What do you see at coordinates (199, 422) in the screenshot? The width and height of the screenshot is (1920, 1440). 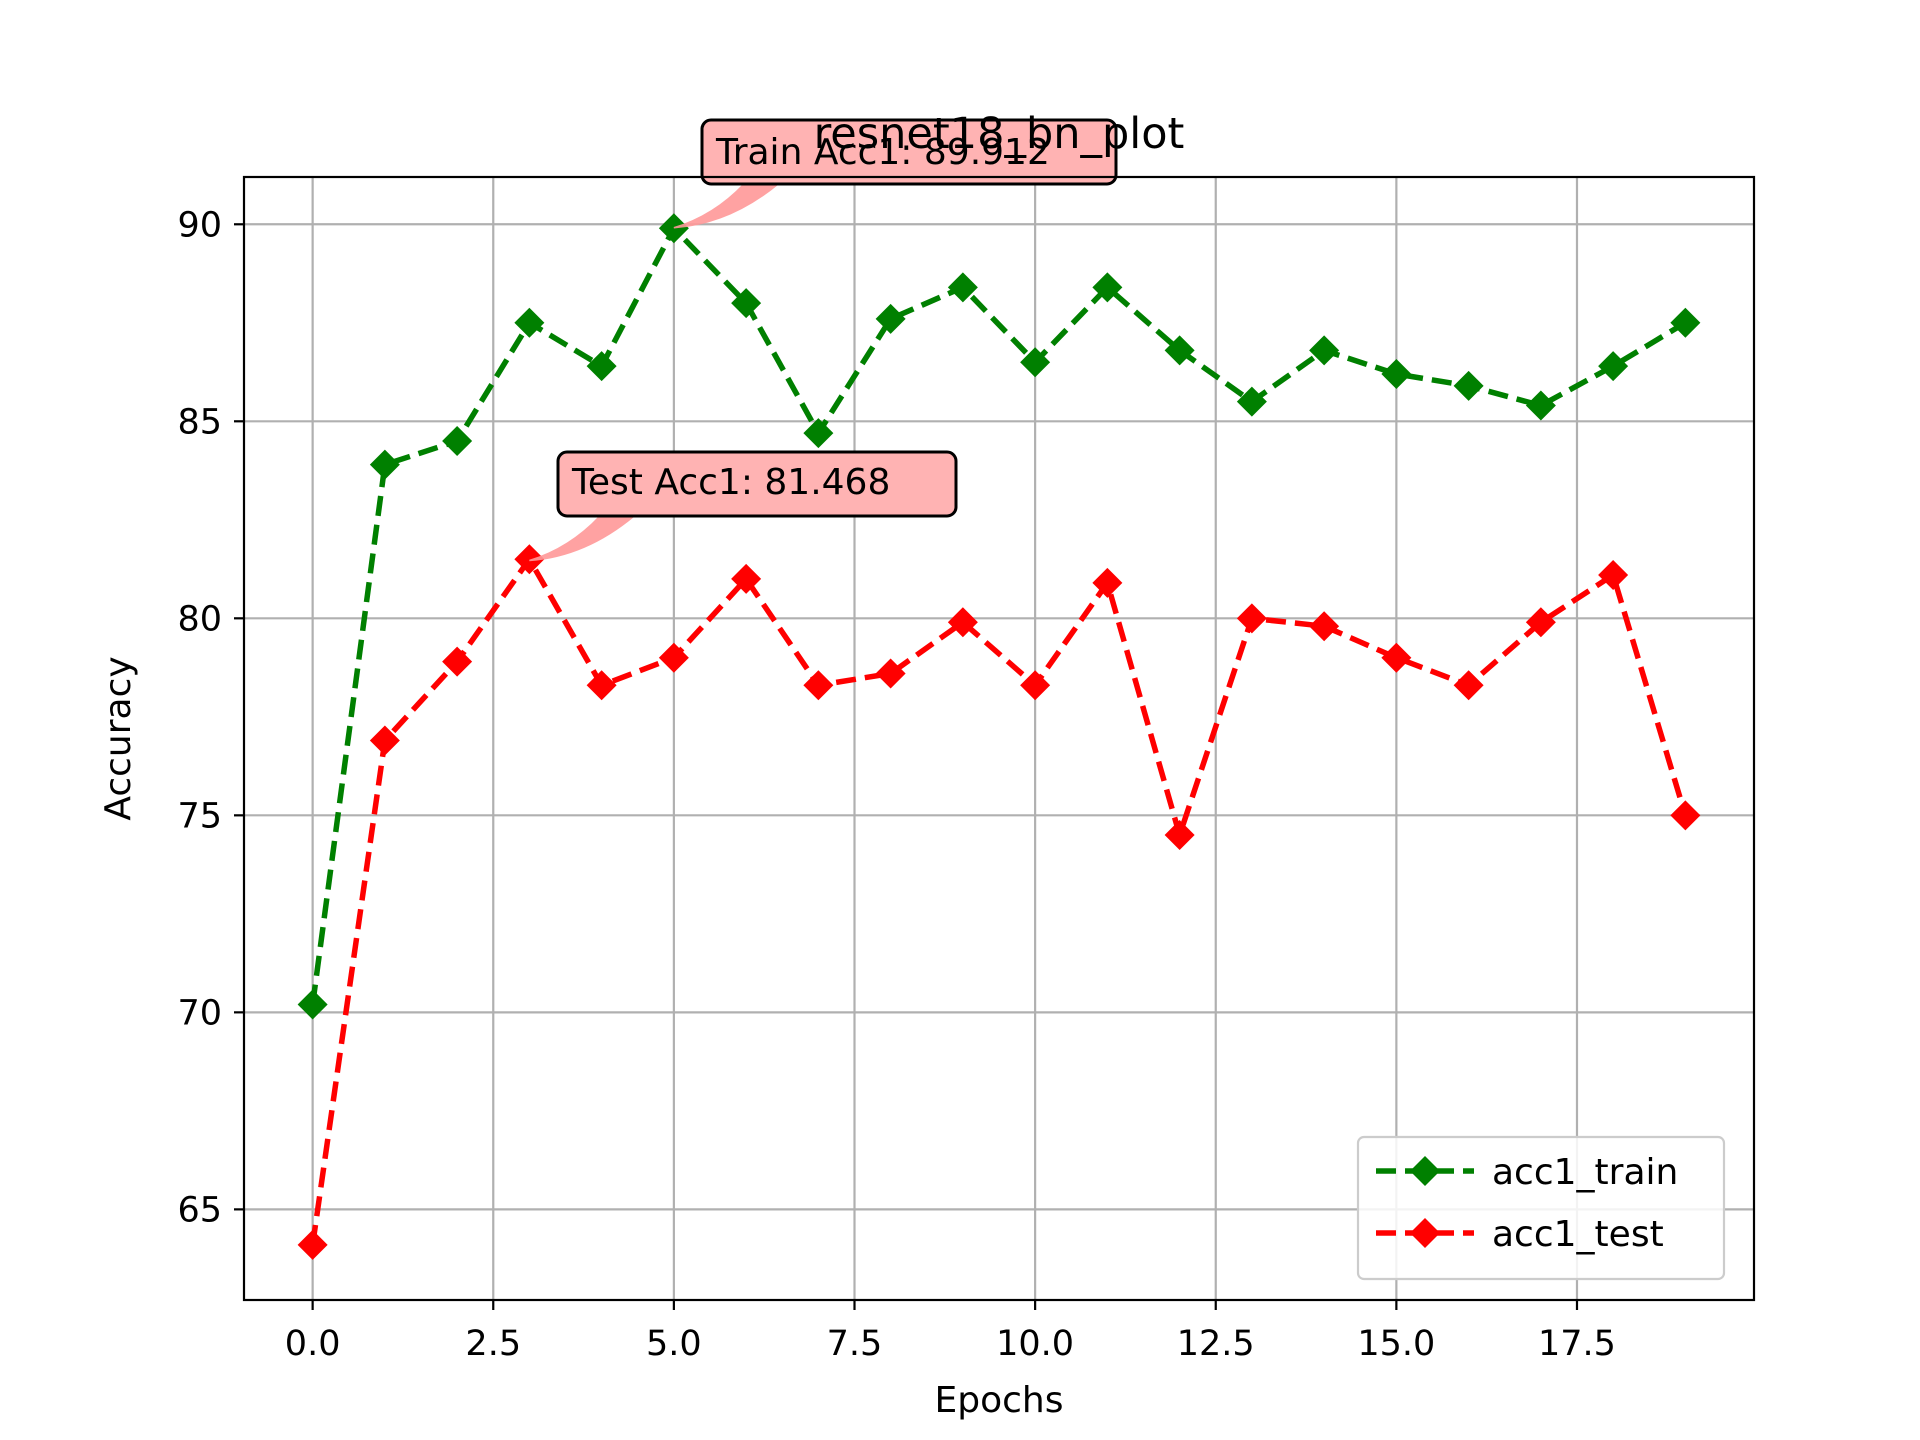 I see `y-tick-label: 85` at bounding box center [199, 422].